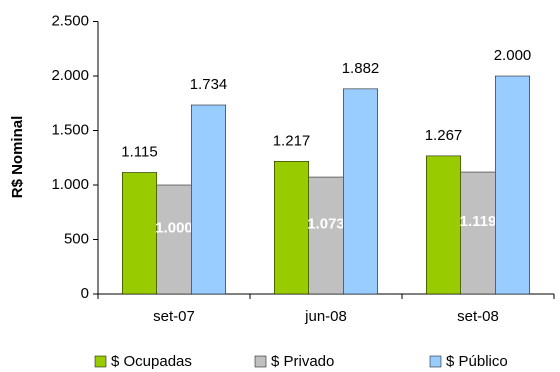  Describe the element at coordinates (325, 316) in the screenshot. I see `x-tick-label: jun-08` at that location.